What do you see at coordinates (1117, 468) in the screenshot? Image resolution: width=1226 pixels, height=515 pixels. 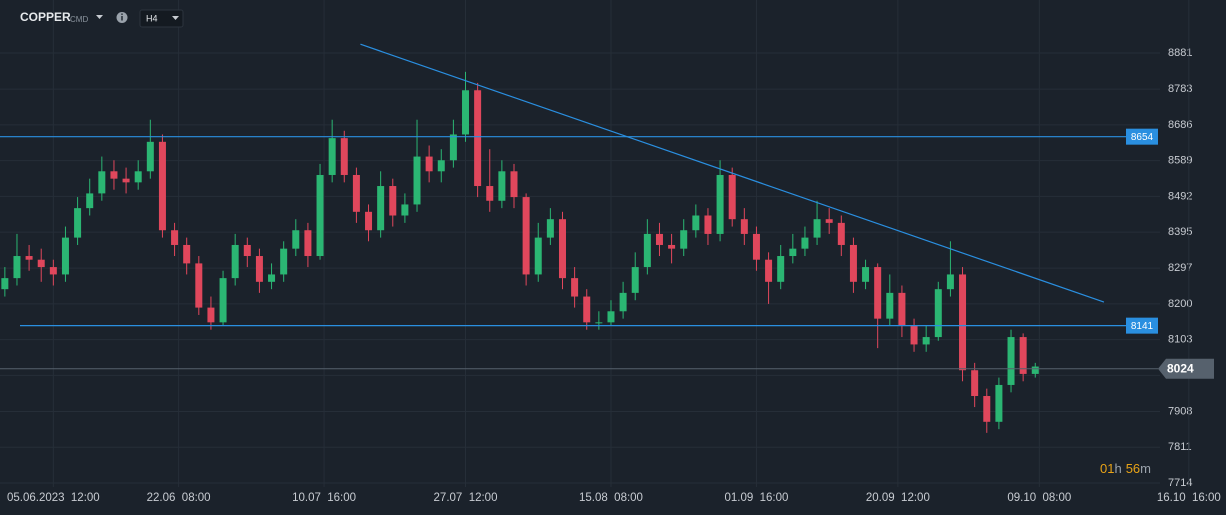 I see `countdown-unit: h` at bounding box center [1117, 468].